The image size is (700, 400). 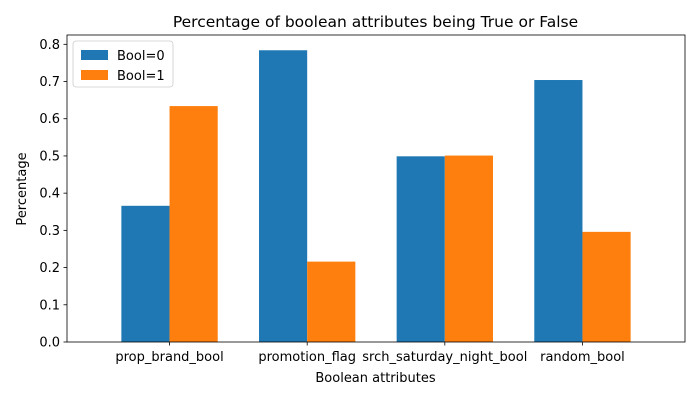 What do you see at coordinates (141, 56) in the screenshot?
I see `legend-label: Bool=0` at bounding box center [141, 56].